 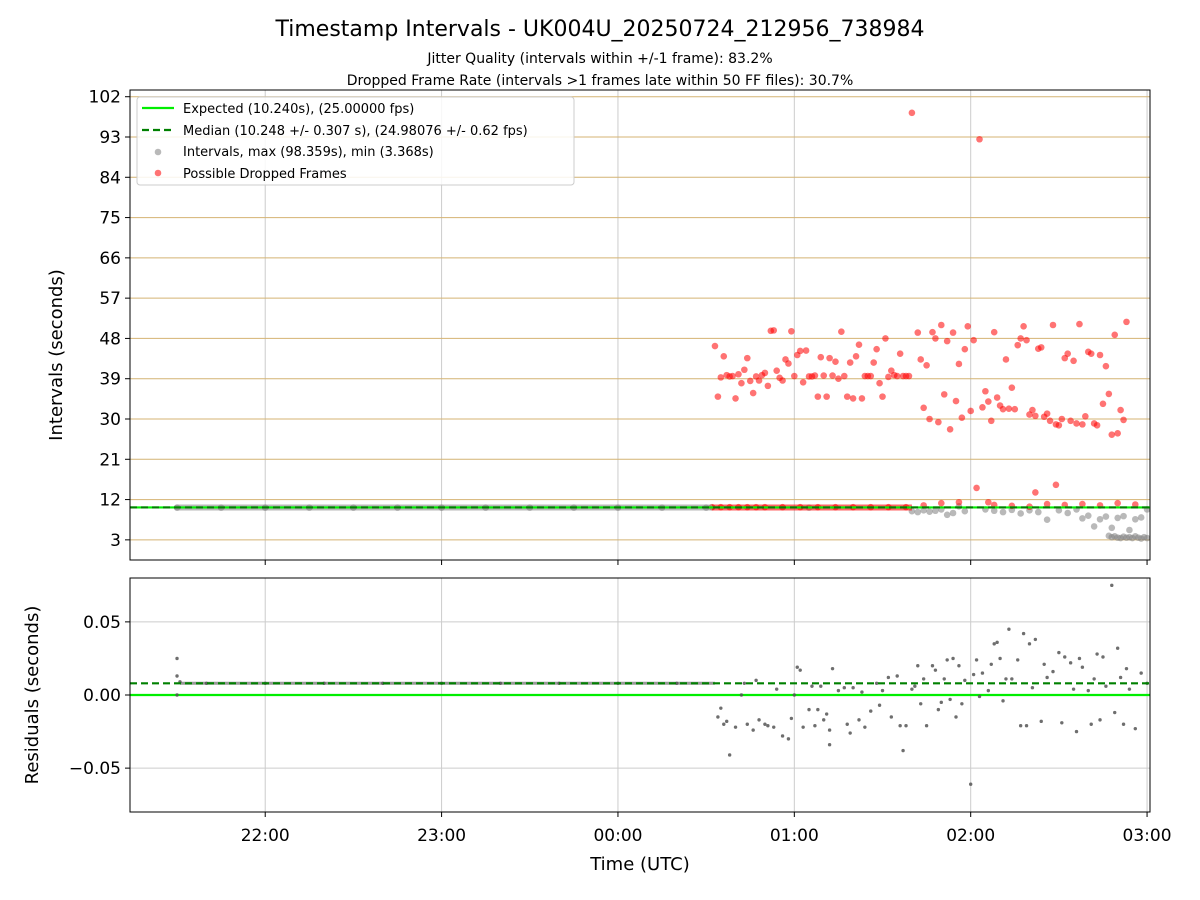 What do you see at coordinates (110, 178) in the screenshot?
I see `top-y-tick-label: 84` at bounding box center [110, 178].